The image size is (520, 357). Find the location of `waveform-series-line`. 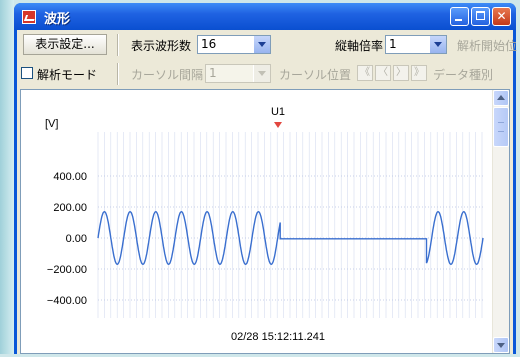

waveform-series-line is located at coordinates (290, 238).